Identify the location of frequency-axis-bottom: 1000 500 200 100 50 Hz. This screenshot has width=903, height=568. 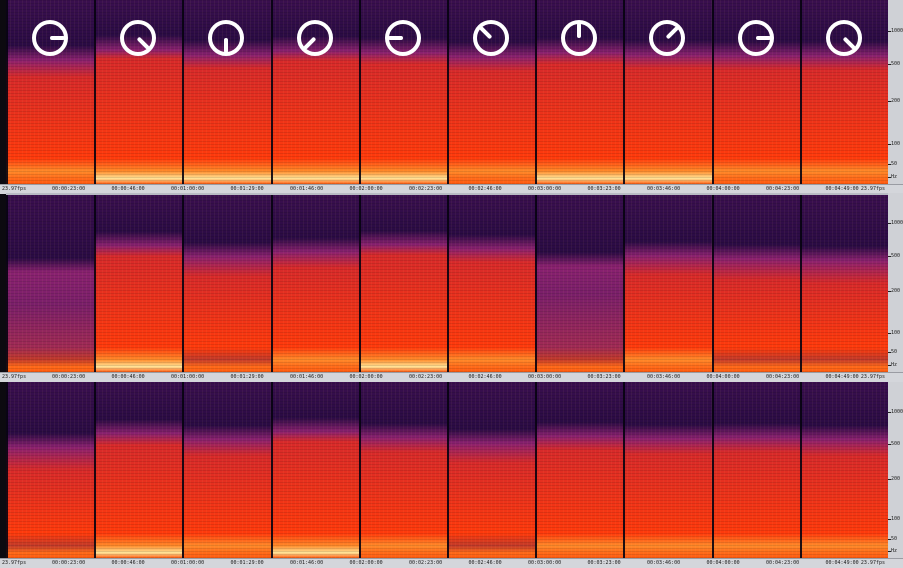
(895, 470).